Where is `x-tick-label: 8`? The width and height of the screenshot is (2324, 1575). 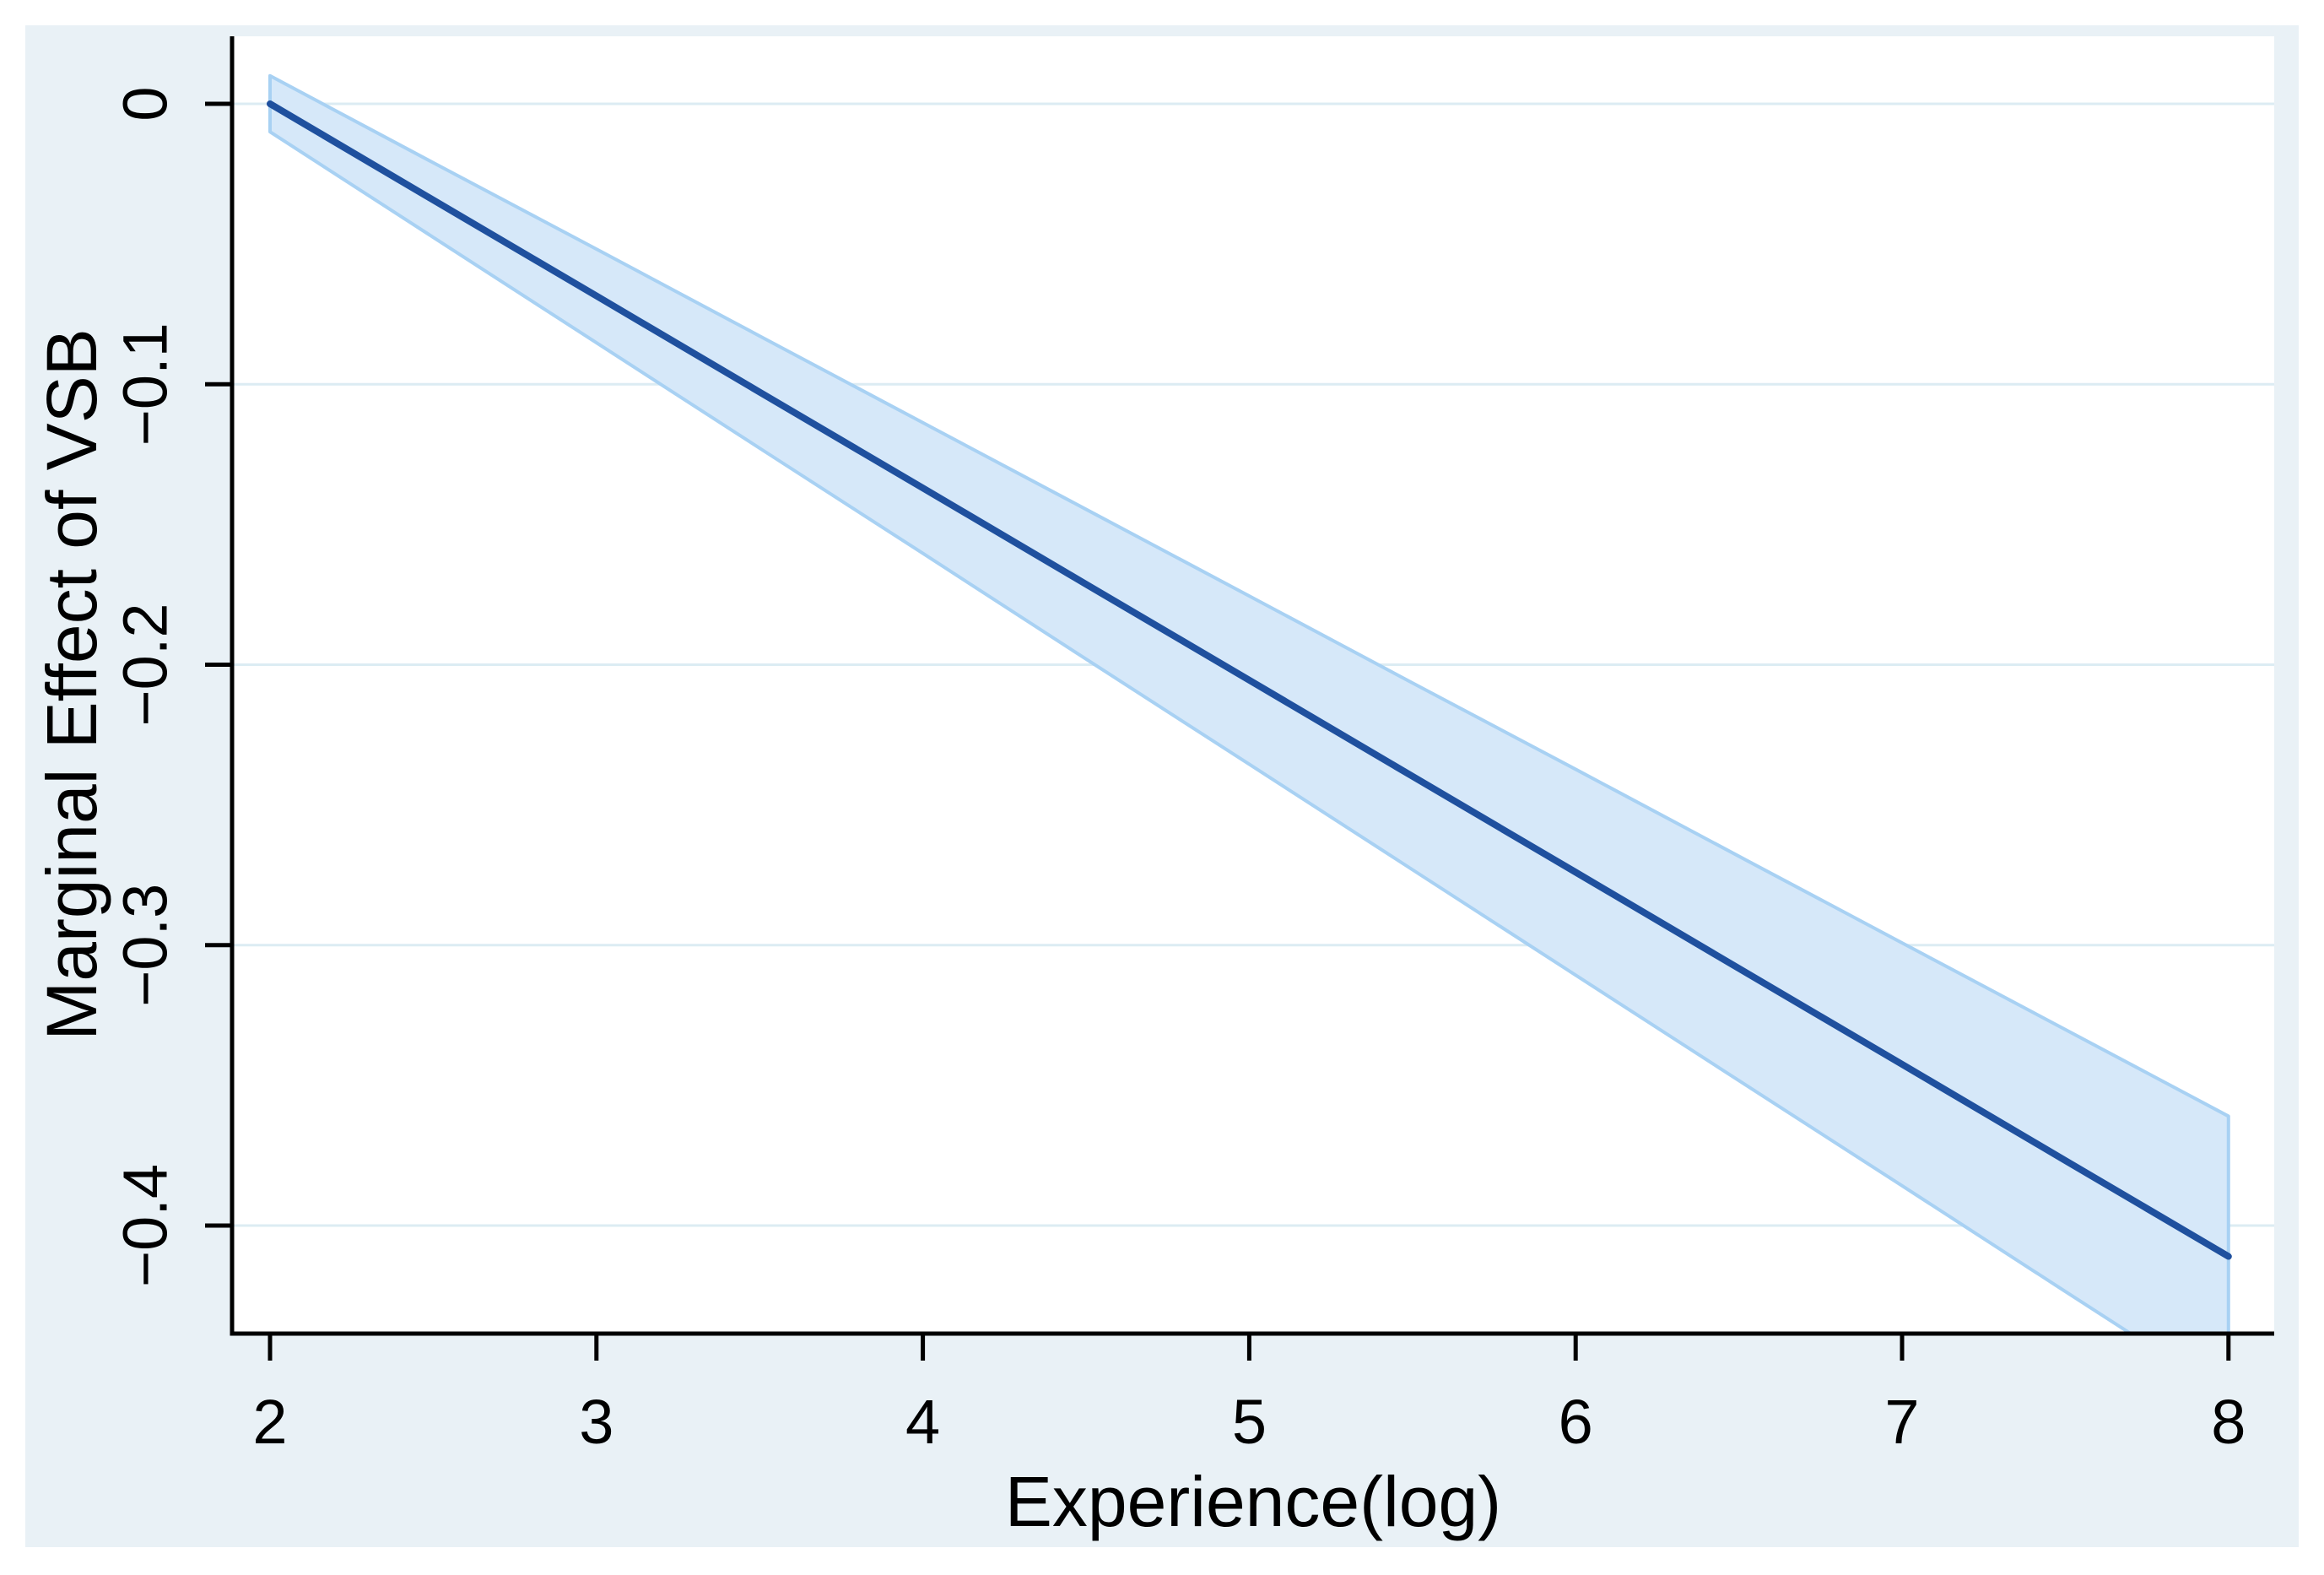 x-tick-label: 8 is located at coordinates (2228, 1422).